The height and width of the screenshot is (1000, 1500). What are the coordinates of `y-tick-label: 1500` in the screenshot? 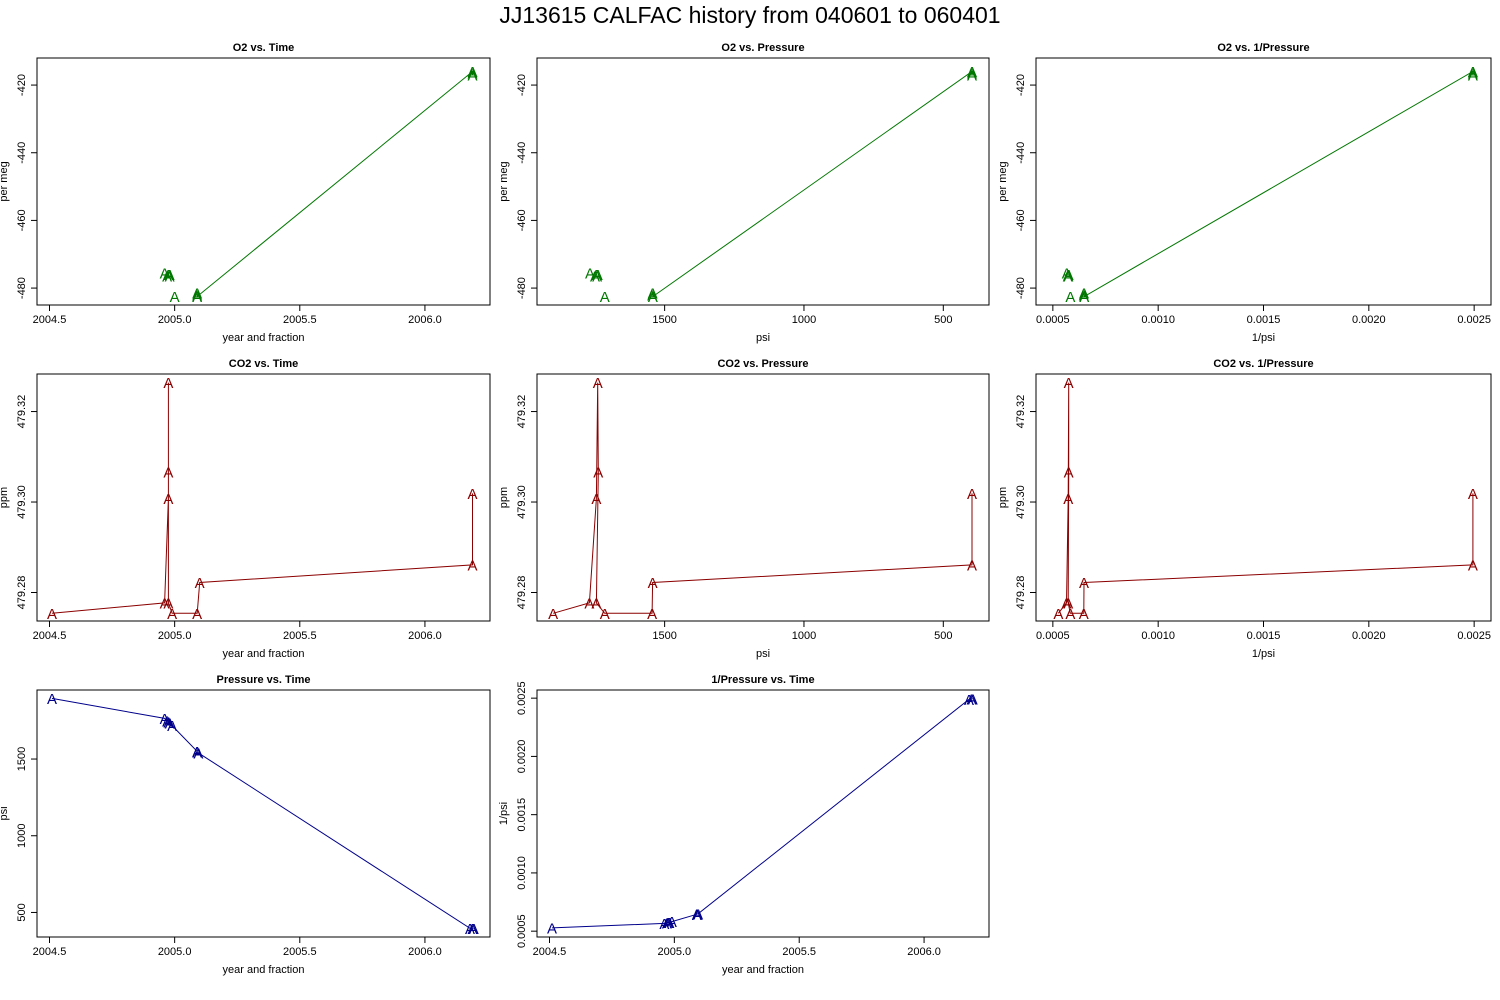 It's located at (22, 759).